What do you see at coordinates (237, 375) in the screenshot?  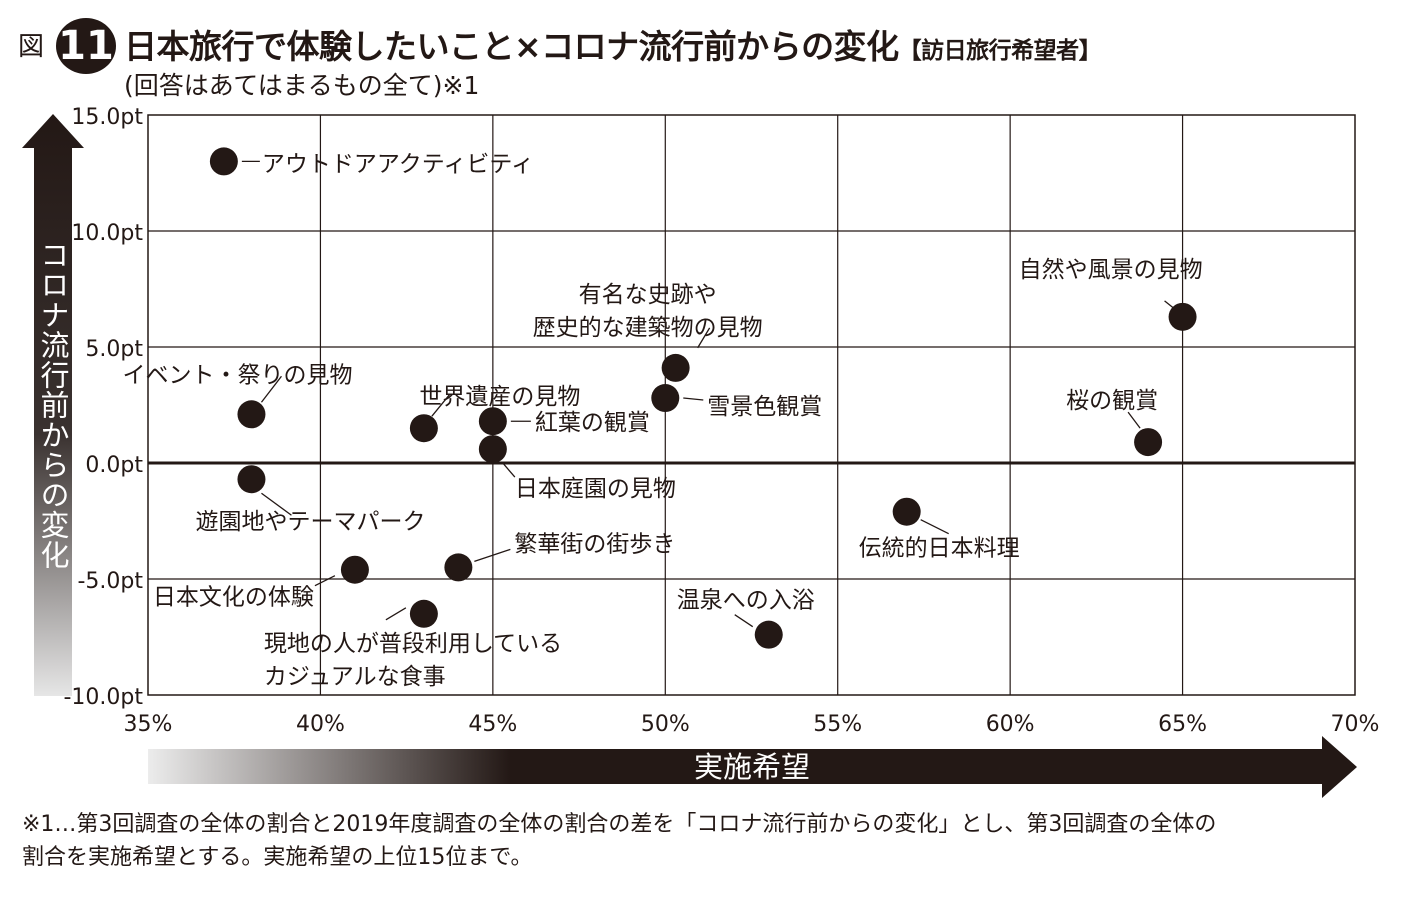 I see `point-label: イベント・祭りの見物` at bounding box center [237, 375].